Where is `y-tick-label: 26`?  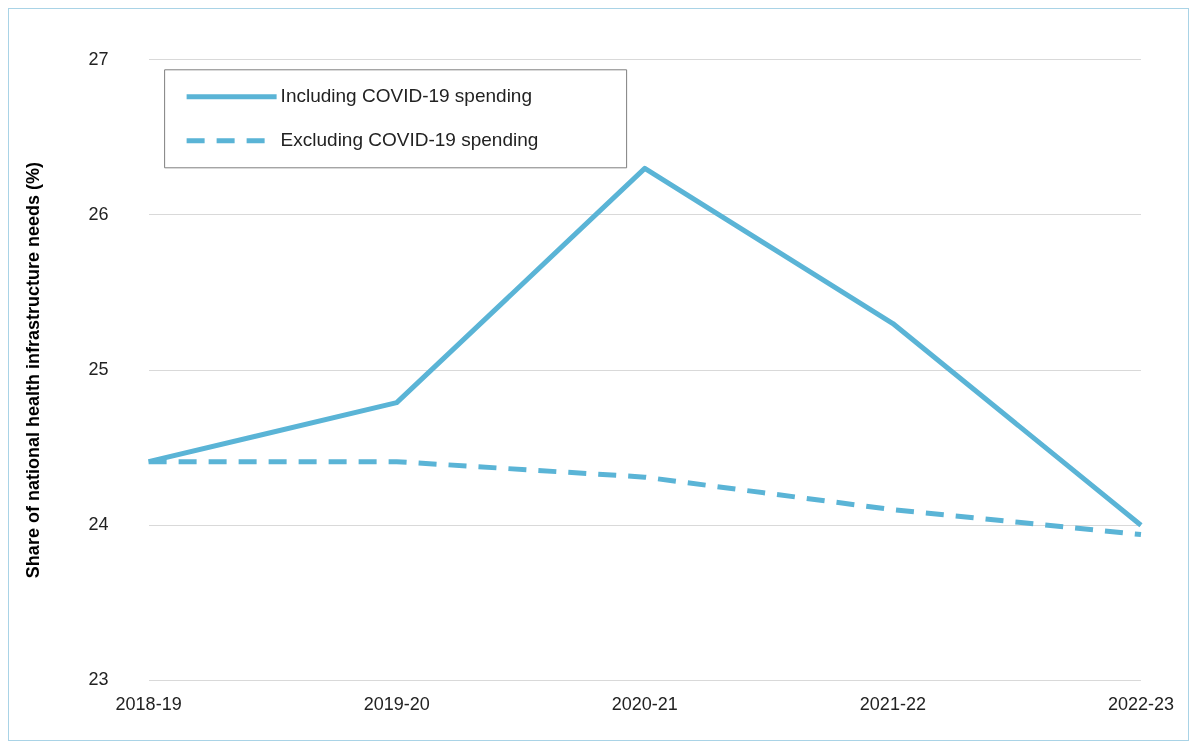
y-tick-label: 26 is located at coordinates (98, 213).